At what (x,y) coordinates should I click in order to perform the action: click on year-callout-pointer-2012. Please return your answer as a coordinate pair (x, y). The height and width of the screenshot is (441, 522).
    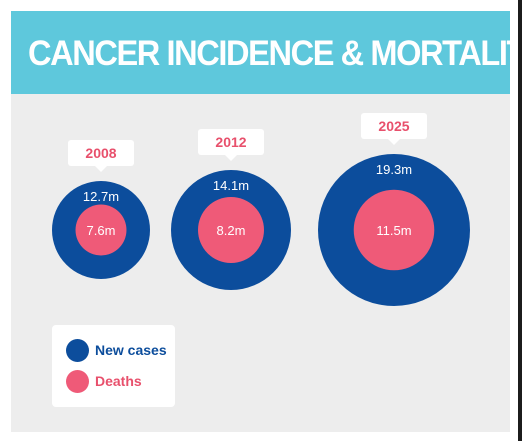
    Looking at the image, I should click on (231, 158).